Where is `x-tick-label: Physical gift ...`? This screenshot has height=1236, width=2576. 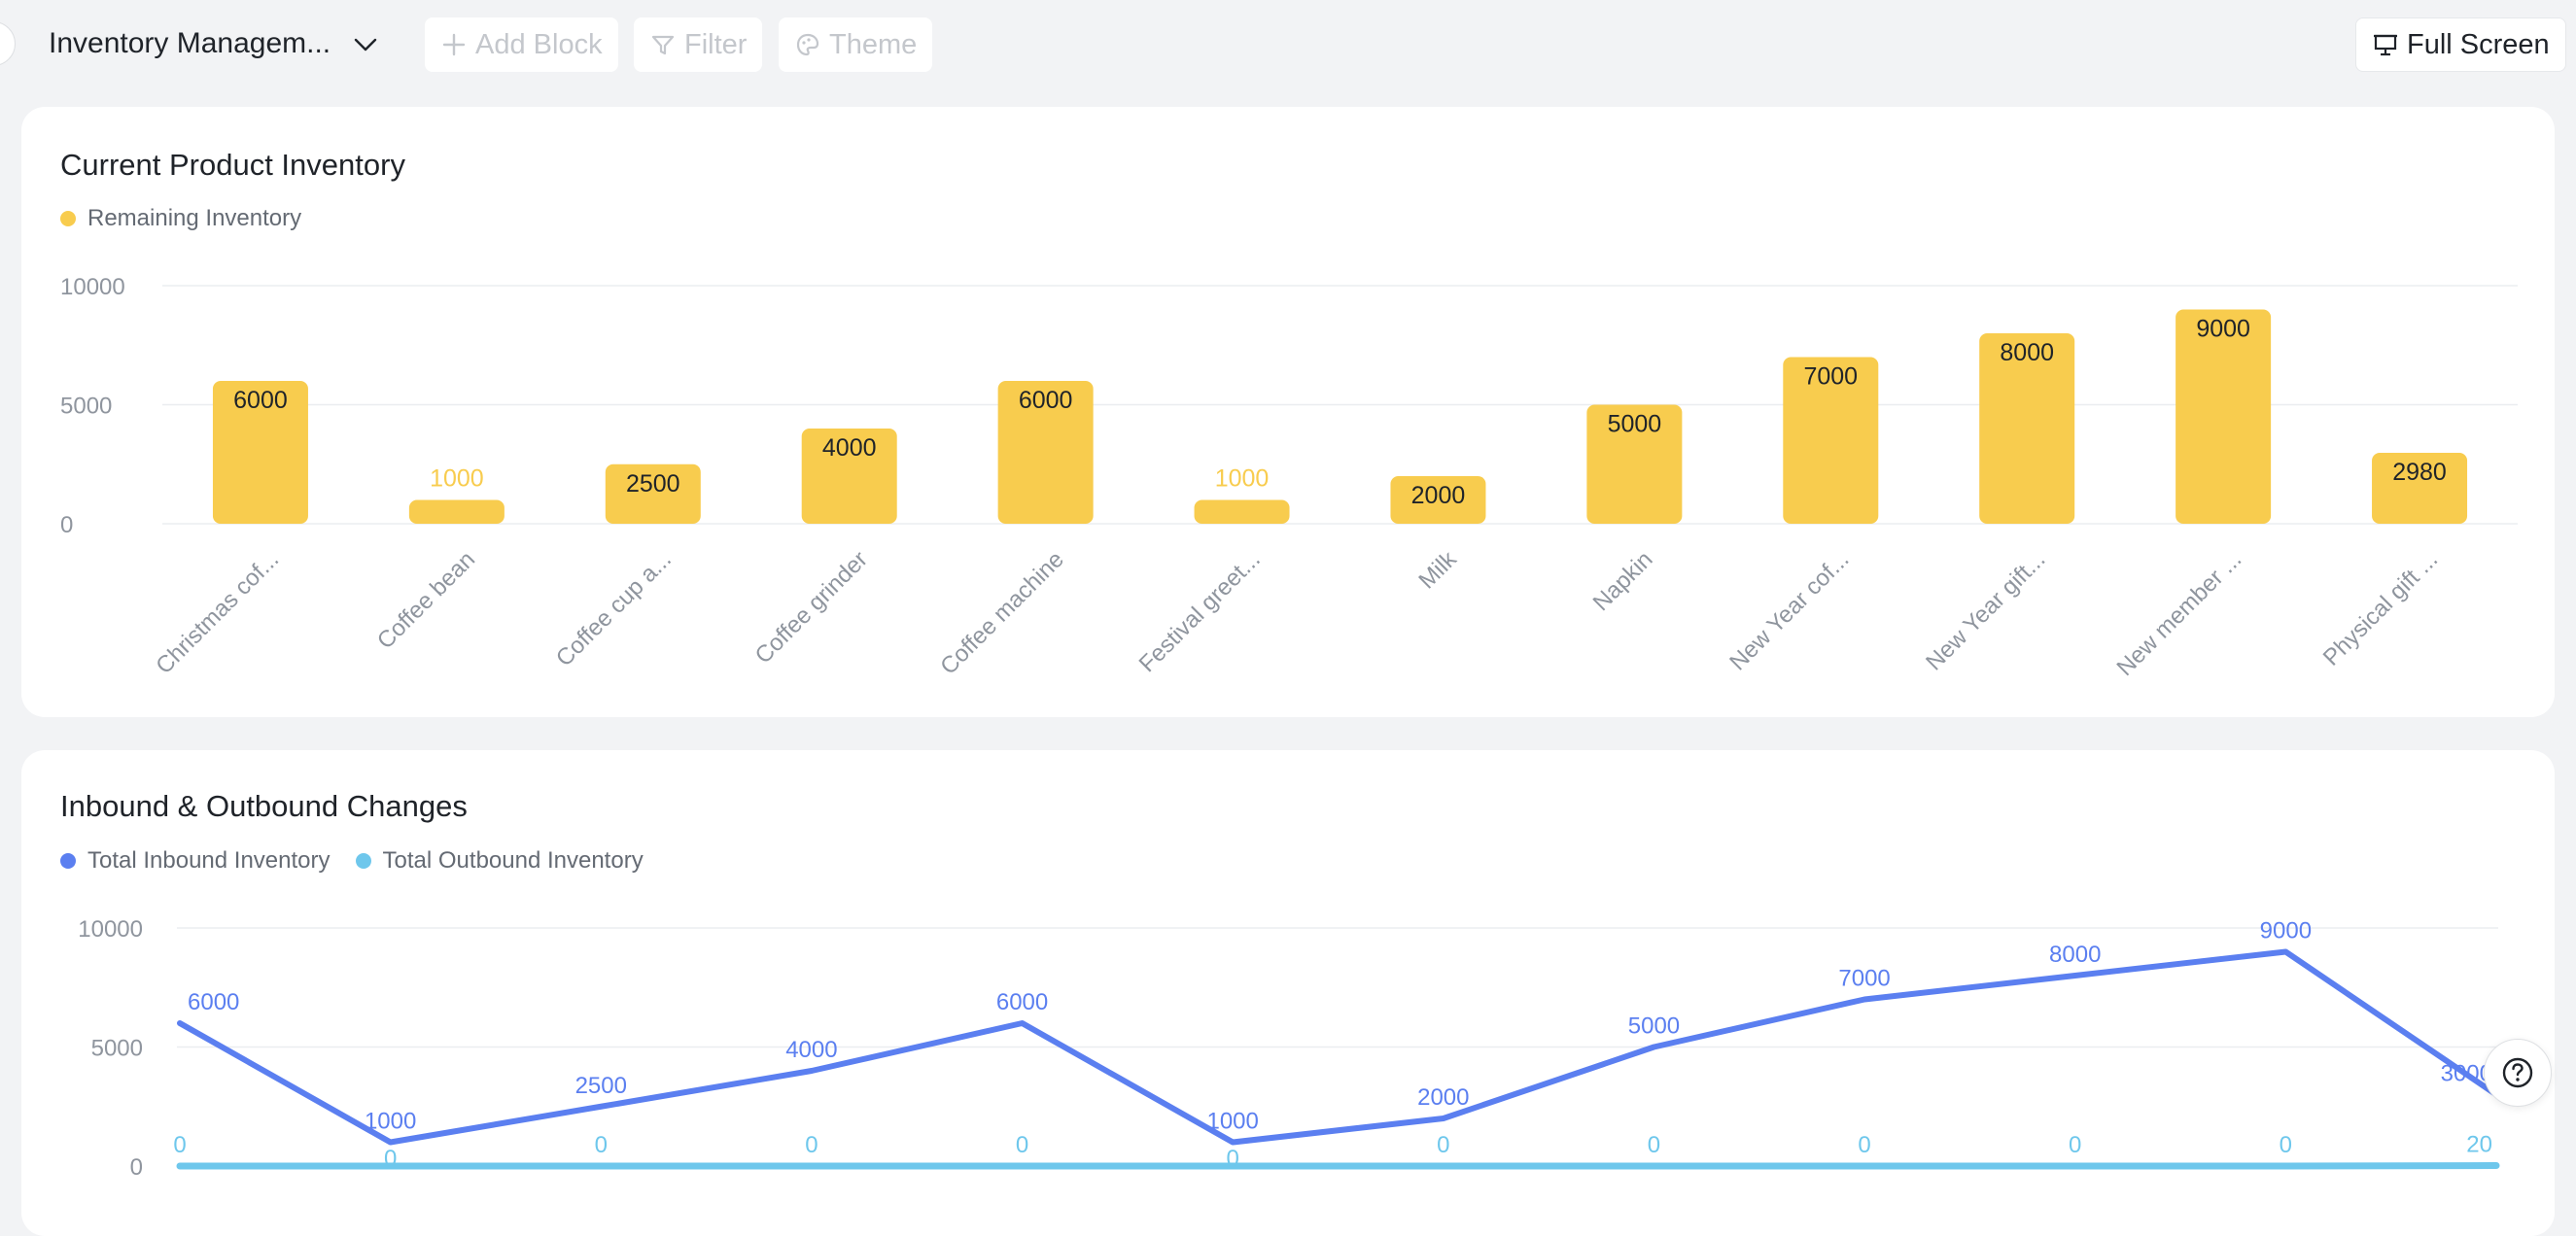 x-tick-label: Physical gift ... is located at coordinates (2381, 608).